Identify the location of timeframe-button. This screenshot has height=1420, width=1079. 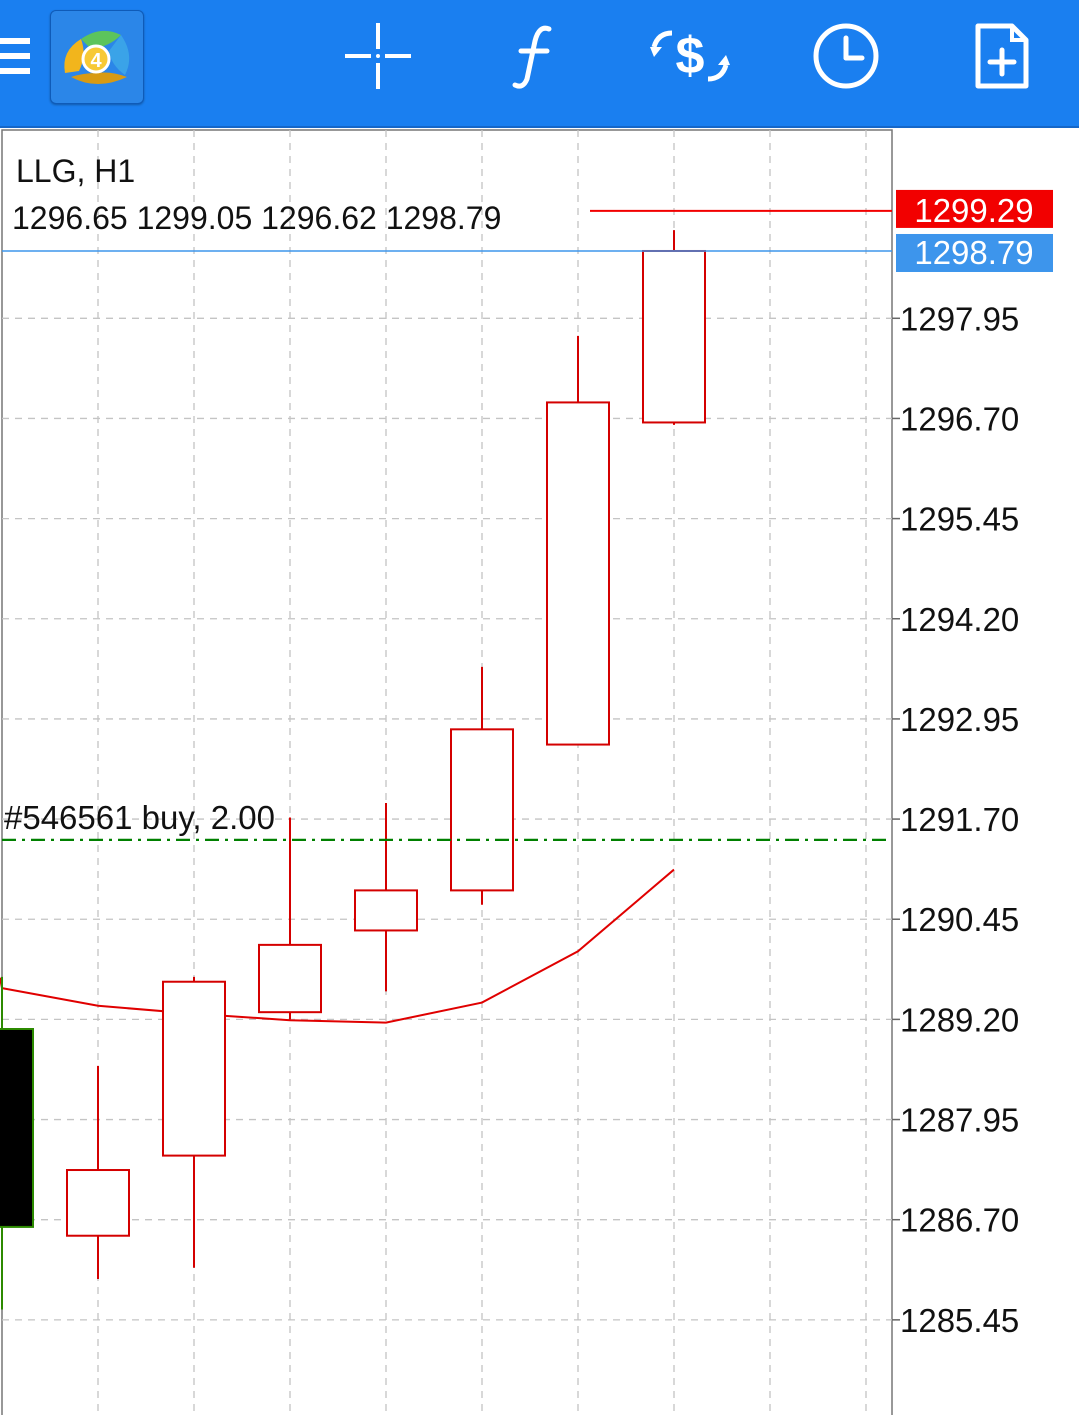
(846, 56).